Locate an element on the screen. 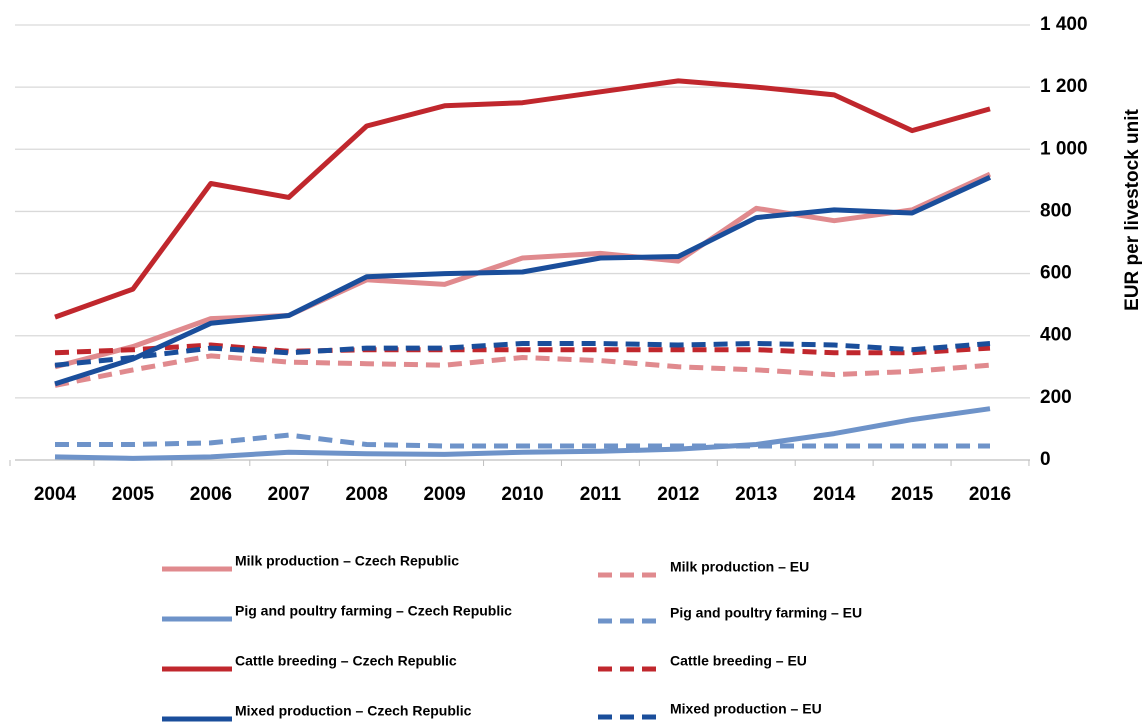 This screenshot has width=1145, height=722. x-tick-label: 2011 is located at coordinates (601, 494).